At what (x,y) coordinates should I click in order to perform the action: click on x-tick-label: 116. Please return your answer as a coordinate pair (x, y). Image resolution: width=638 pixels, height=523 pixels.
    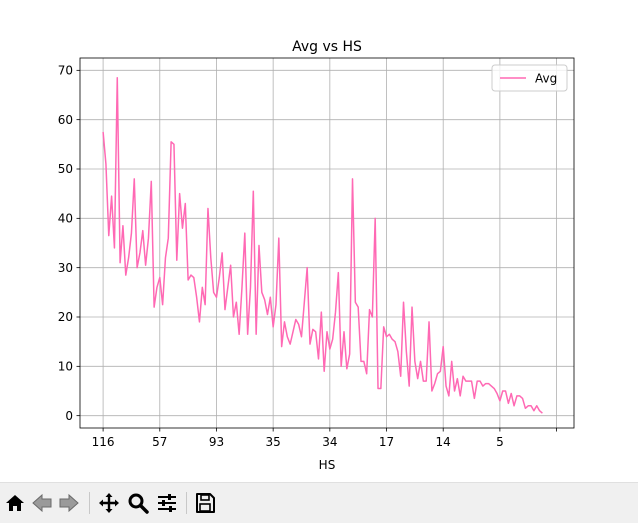
    Looking at the image, I should click on (103, 442).